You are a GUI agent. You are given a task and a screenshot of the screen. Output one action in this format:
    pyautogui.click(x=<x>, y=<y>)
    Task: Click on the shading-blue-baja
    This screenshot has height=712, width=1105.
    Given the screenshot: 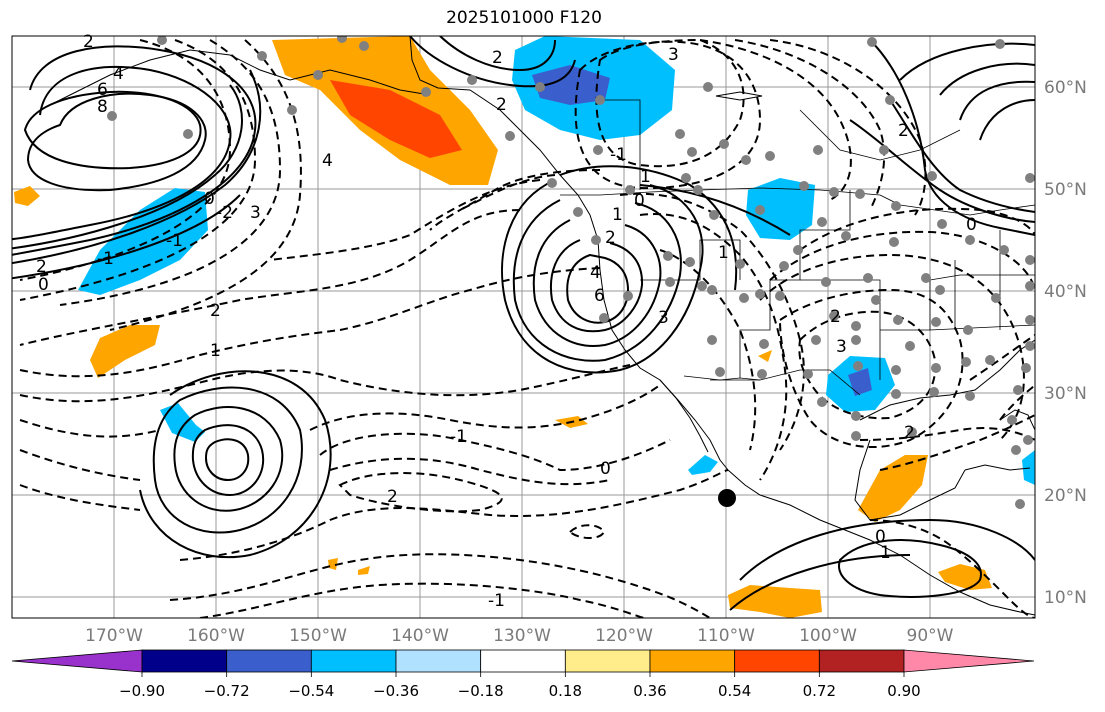 What is the action you would take?
    pyautogui.click(x=703, y=465)
    